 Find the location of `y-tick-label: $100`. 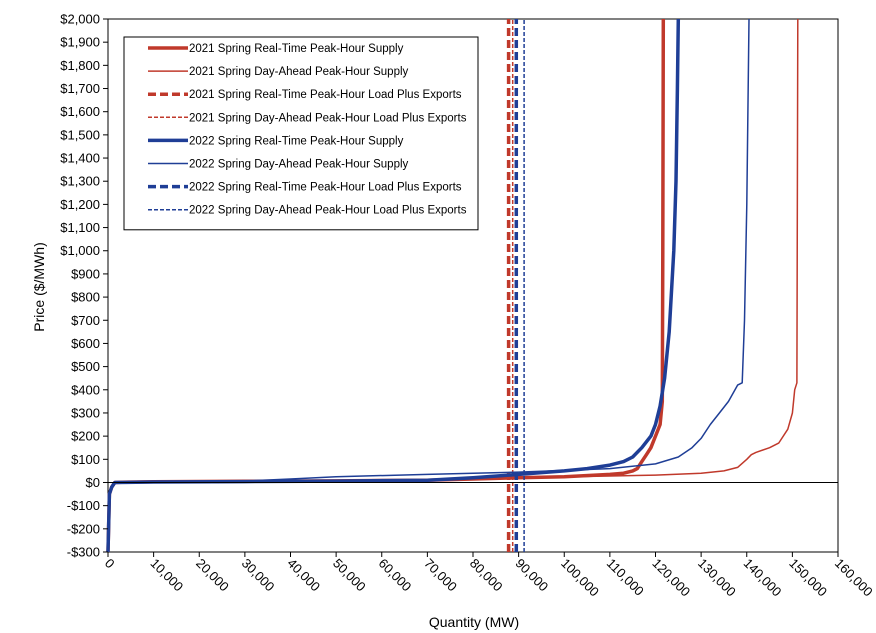

y-tick-label: $100 is located at coordinates (85, 459).